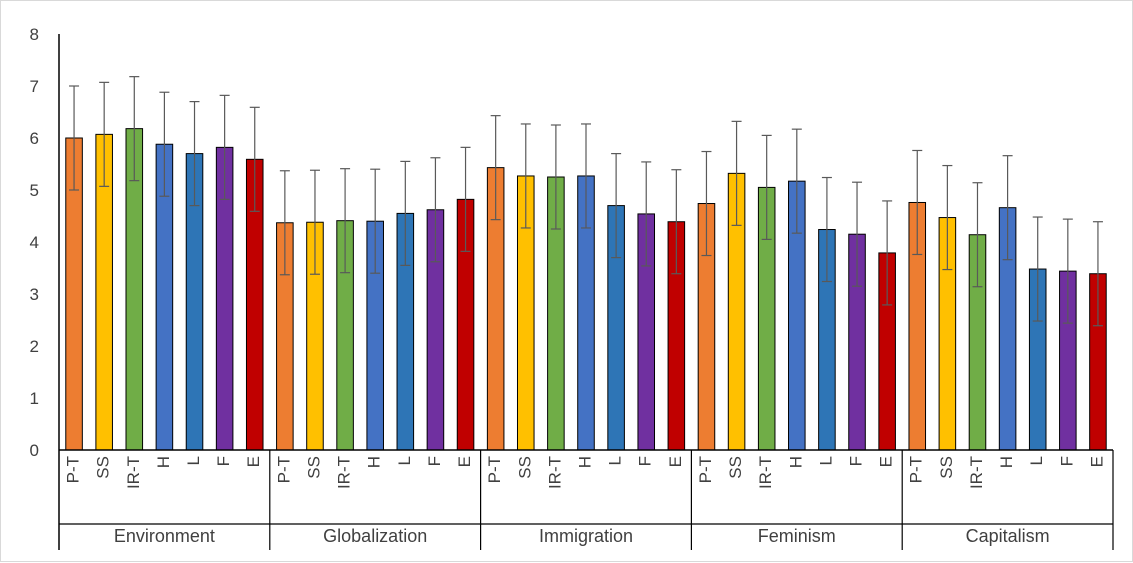 Image resolution: width=1133 pixels, height=563 pixels. I want to click on y-tick-label: 6, so click(34, 138).